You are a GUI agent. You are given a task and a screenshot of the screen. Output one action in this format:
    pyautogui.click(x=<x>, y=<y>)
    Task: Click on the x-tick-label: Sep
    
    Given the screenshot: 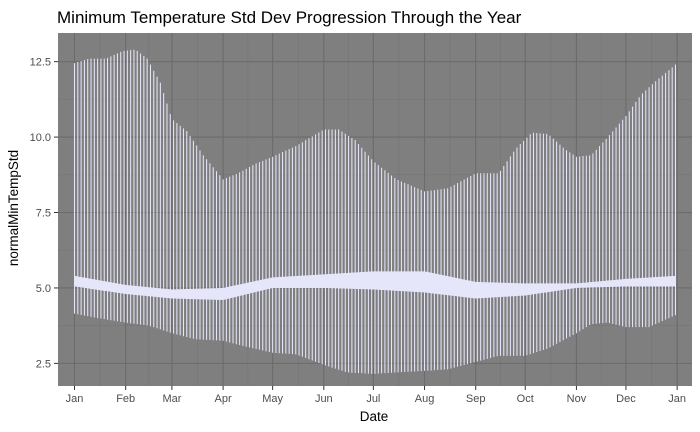 What is the action you would take?
    pyautogui.click(x=476, y=399)
    